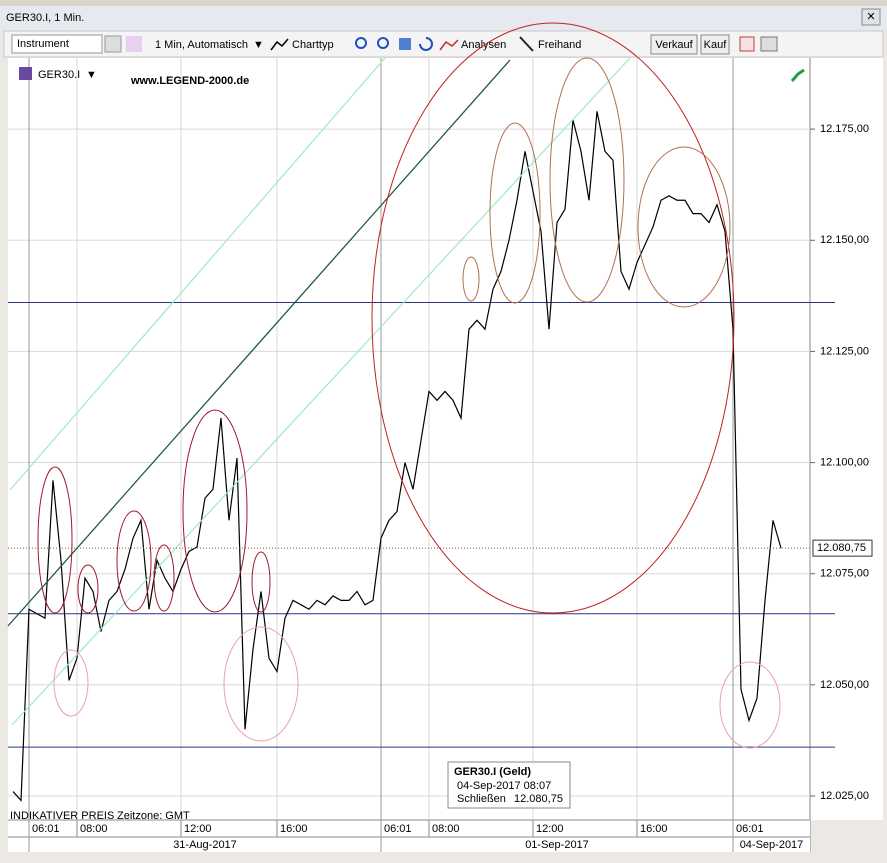  Describe the element at coordinates (559, 45) in the screenshot. I see `freehand-menu: Freihand` at that location.